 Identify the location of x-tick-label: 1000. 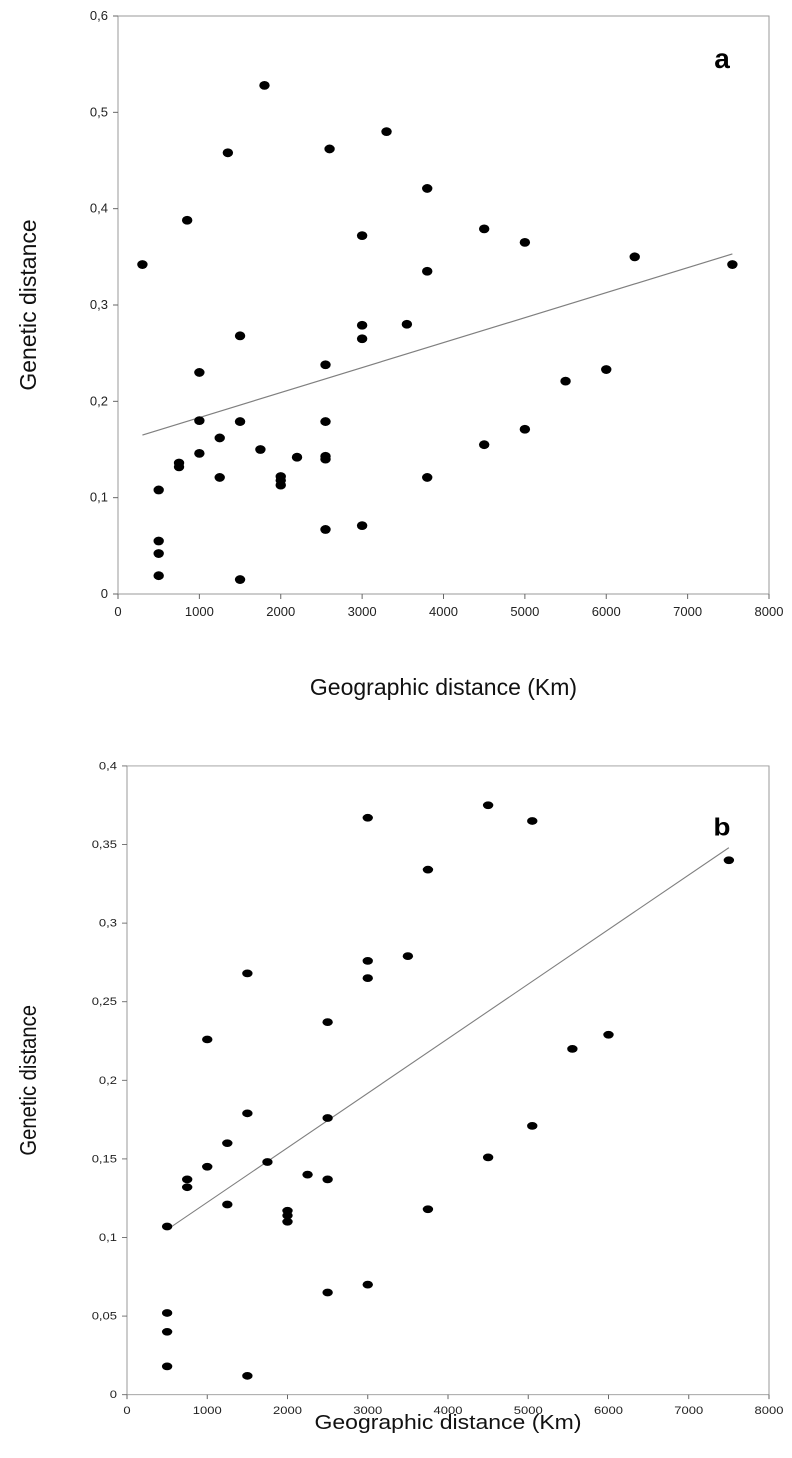
(207, 1410).